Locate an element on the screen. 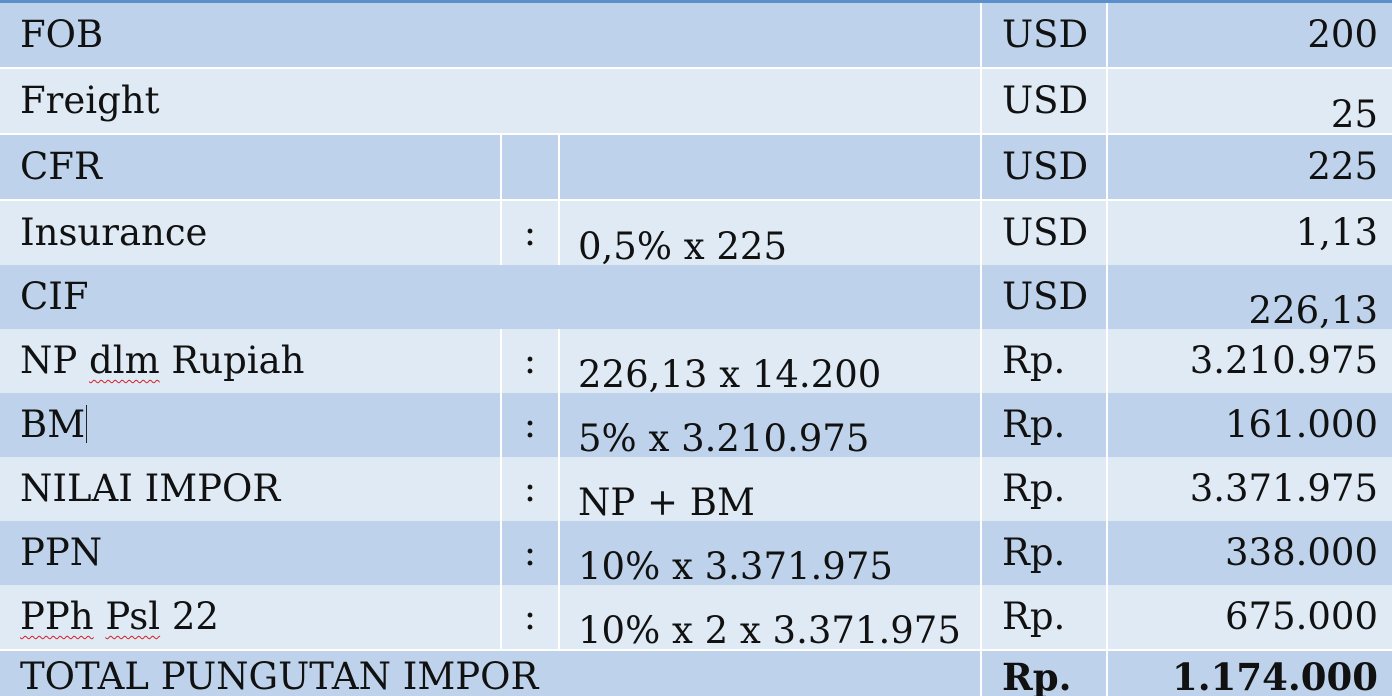  amount-value: 225 is located at coordinates (1249, 167).